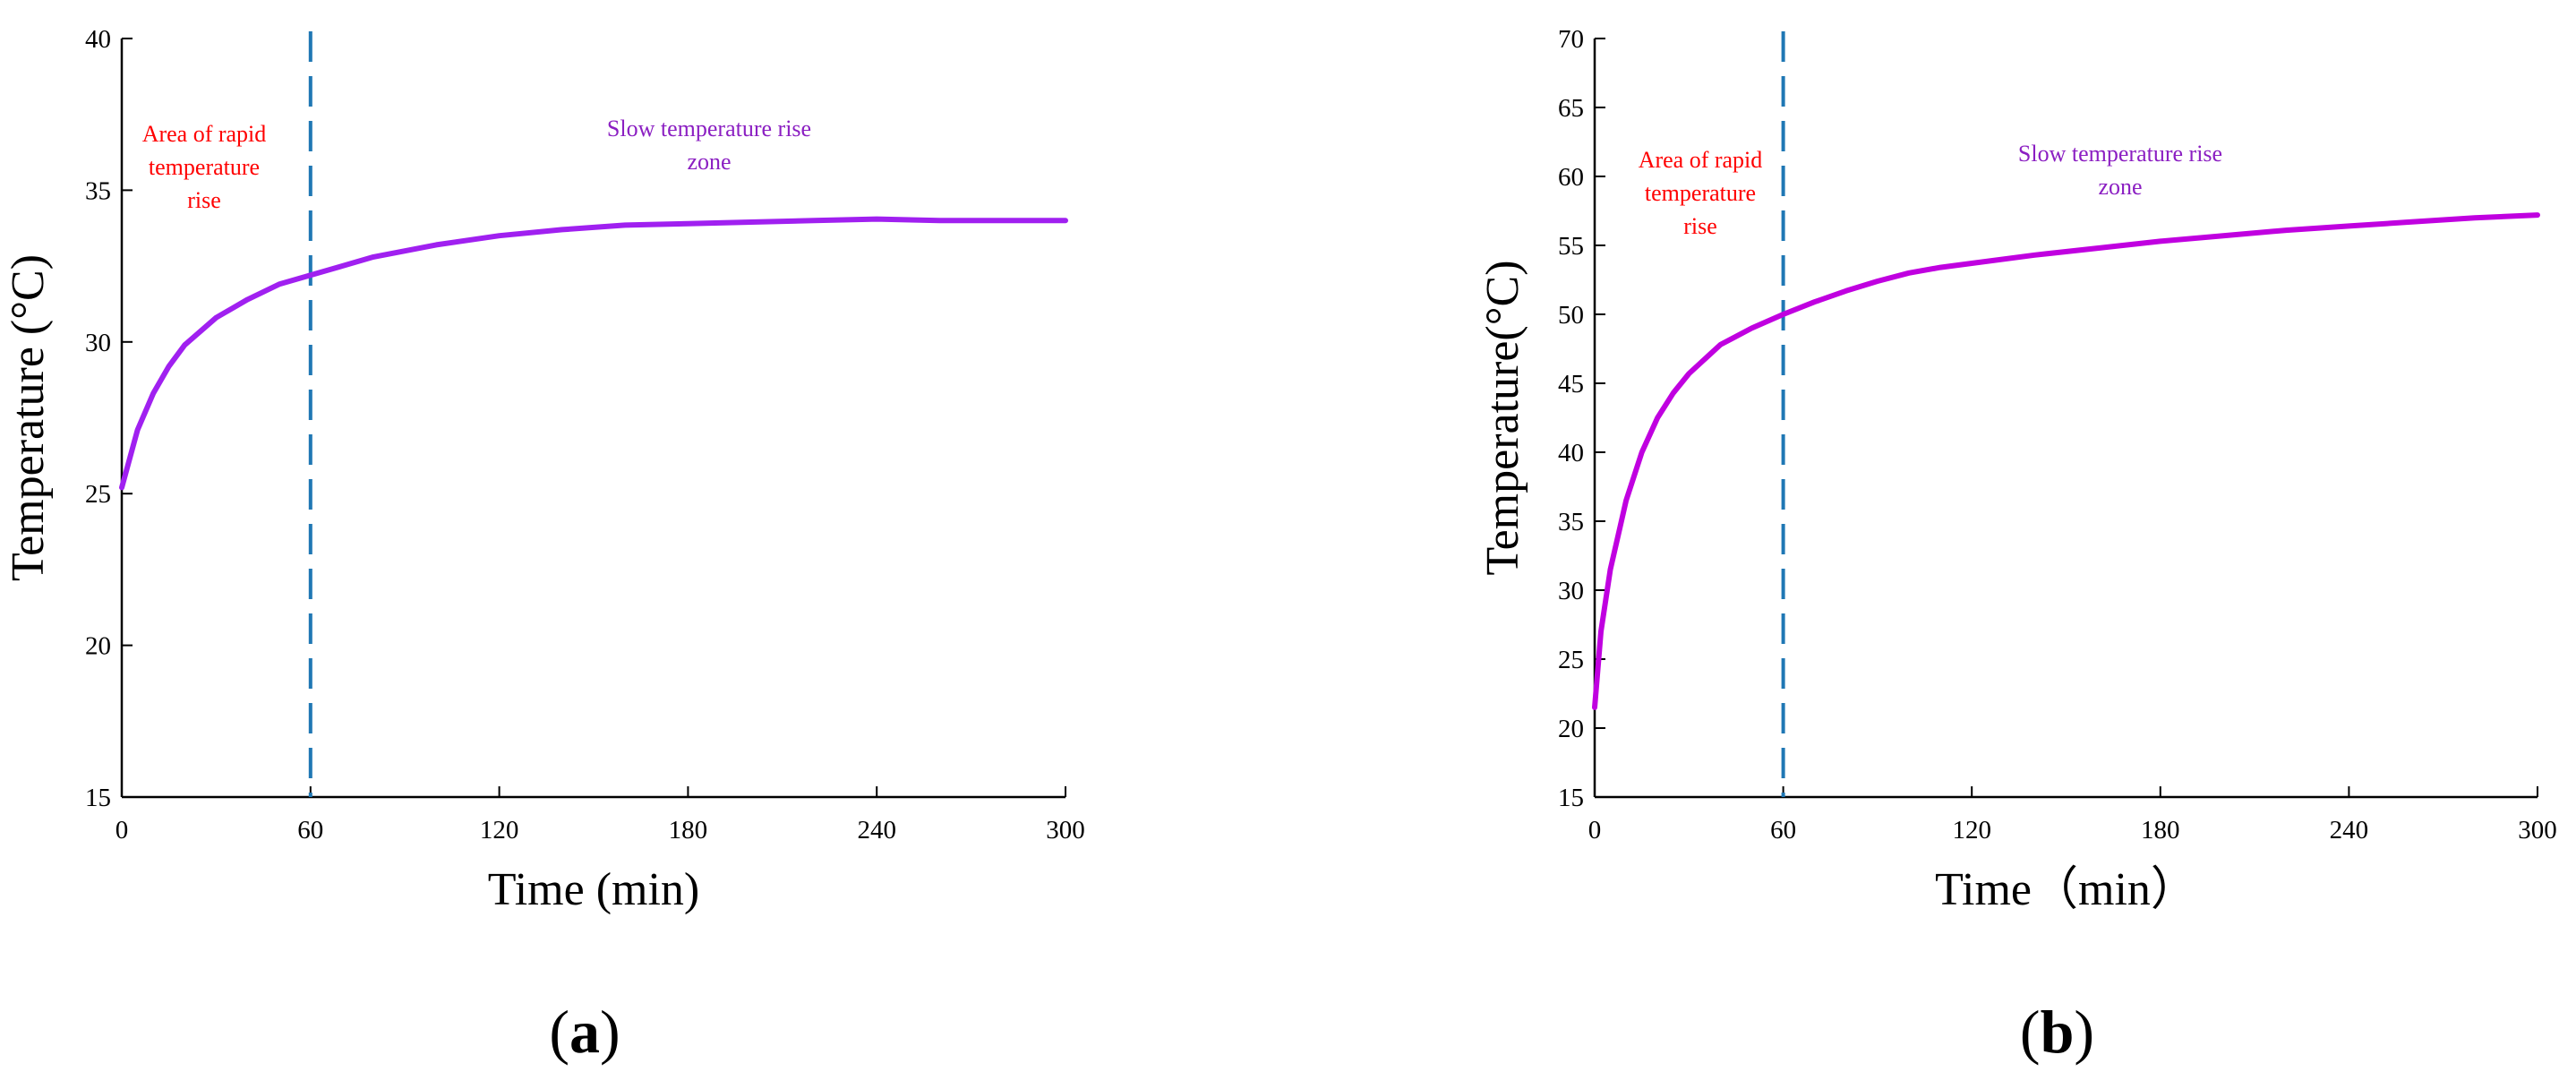 The image size is (2576, 1089). I want to click on y-tick-label: 45, so click(1571, 385).